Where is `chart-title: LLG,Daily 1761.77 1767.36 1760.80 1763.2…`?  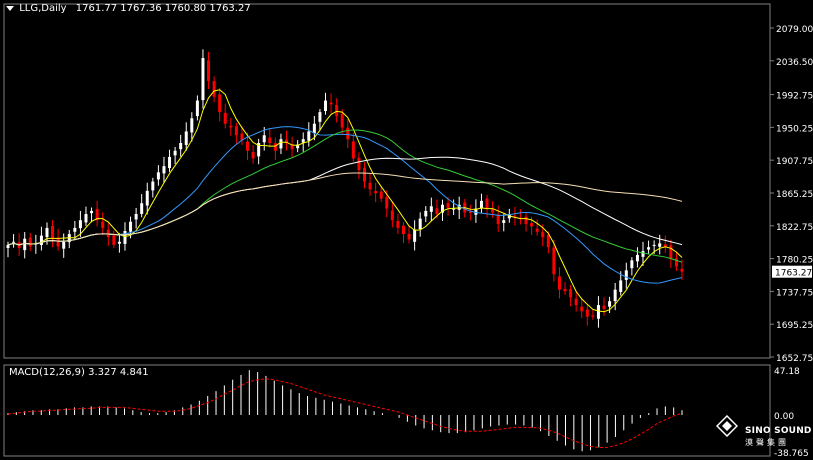 chart-title: LLG,Daily 1761.77 1767.36 1760.80 1763.2… is located at coordinates (128, 8).